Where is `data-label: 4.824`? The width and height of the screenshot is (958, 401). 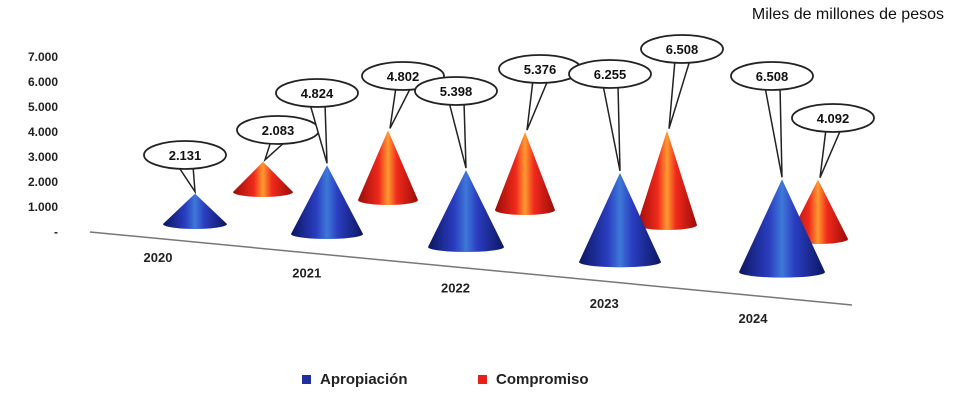 data-label: 4.824 is located at coordinates (317, 93).